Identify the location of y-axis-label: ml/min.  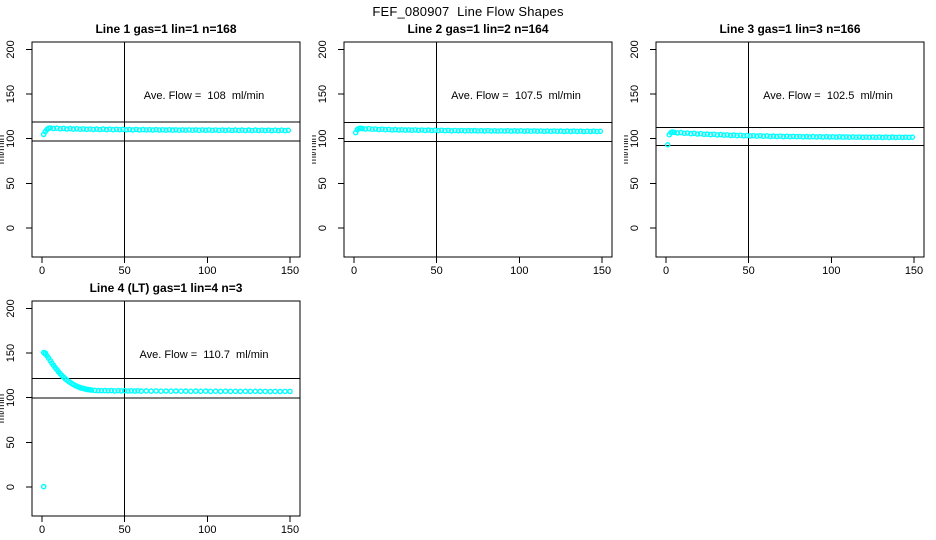
(3, 408).